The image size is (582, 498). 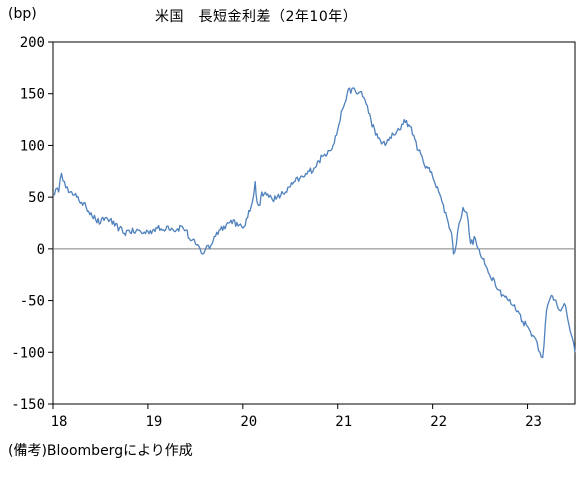 What do you see at coordinates (533, 422) in the screenshot?
I see `x-tick-label: 23` at bounding box center [533, 422].